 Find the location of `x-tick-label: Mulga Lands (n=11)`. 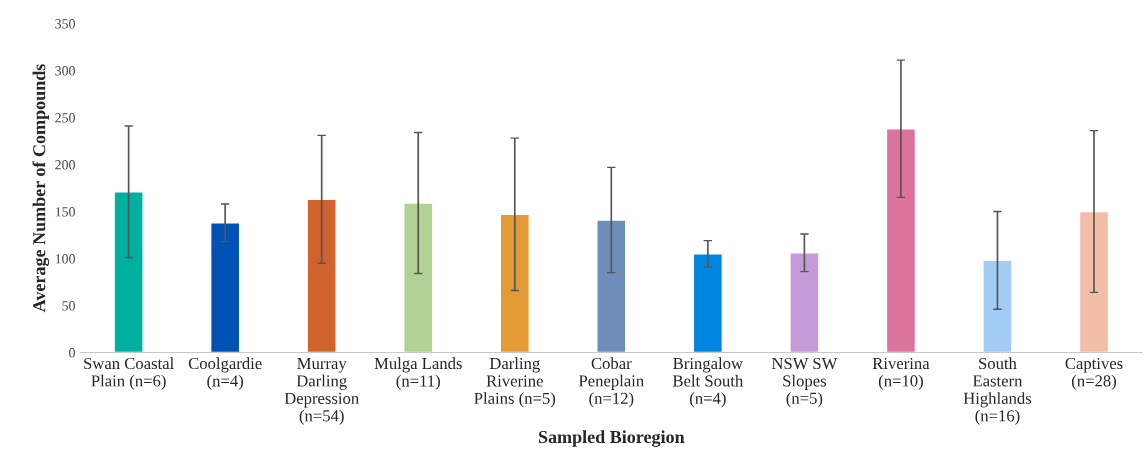

x-tick-label: Mulga Lands (n=11) is located at coordinates (418, 373).